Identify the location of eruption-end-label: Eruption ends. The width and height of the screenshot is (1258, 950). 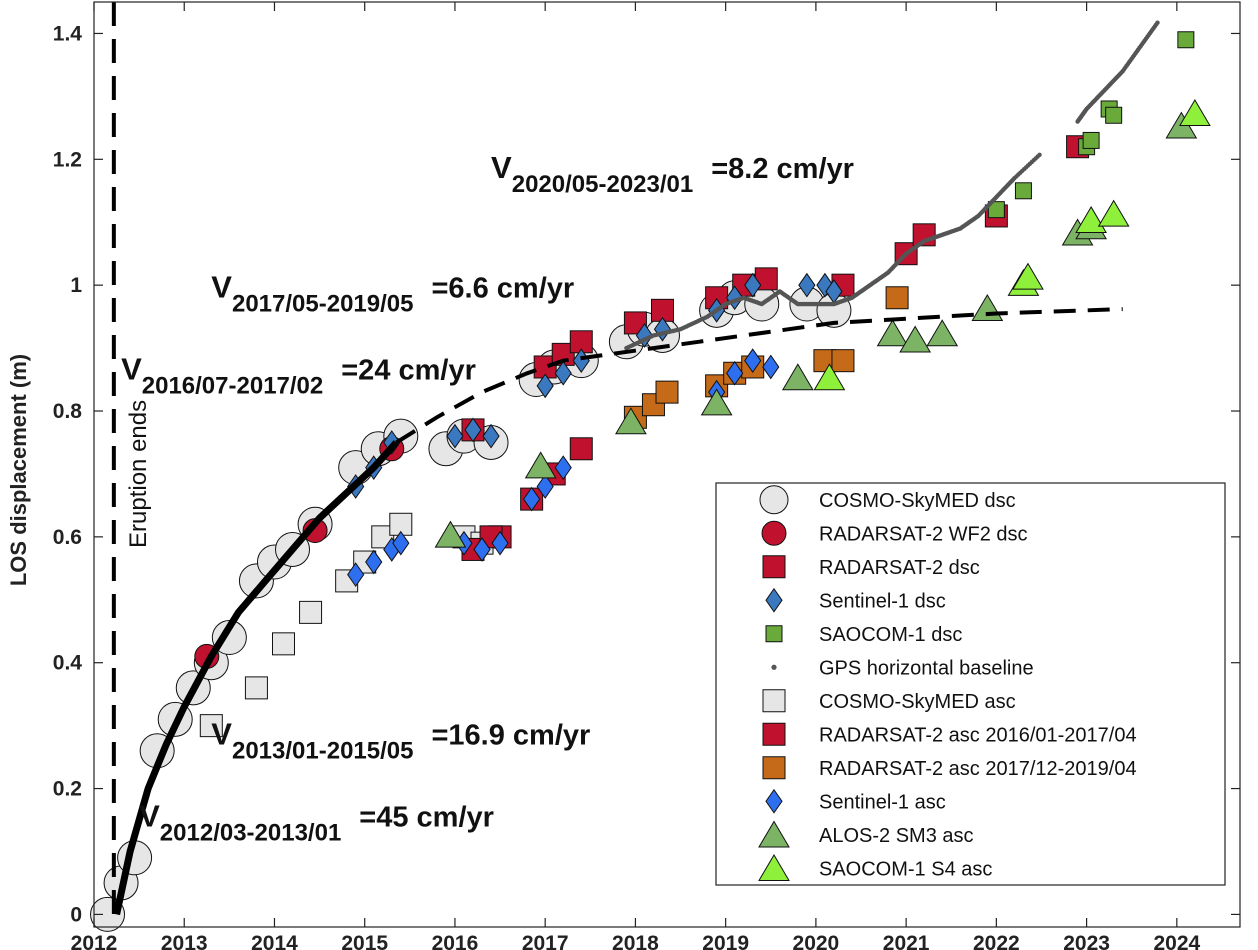
(138, 474).